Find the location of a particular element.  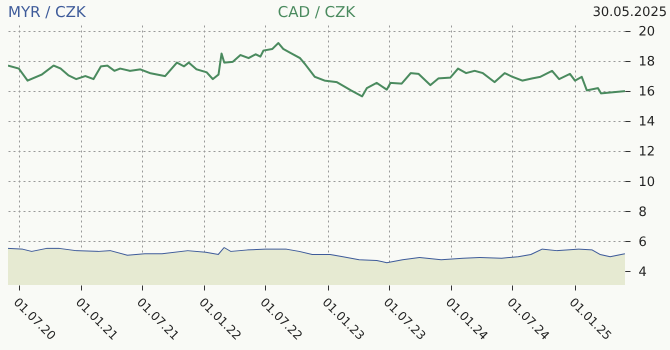

y-tick-label: 8 is located at coordinates (642, 212).